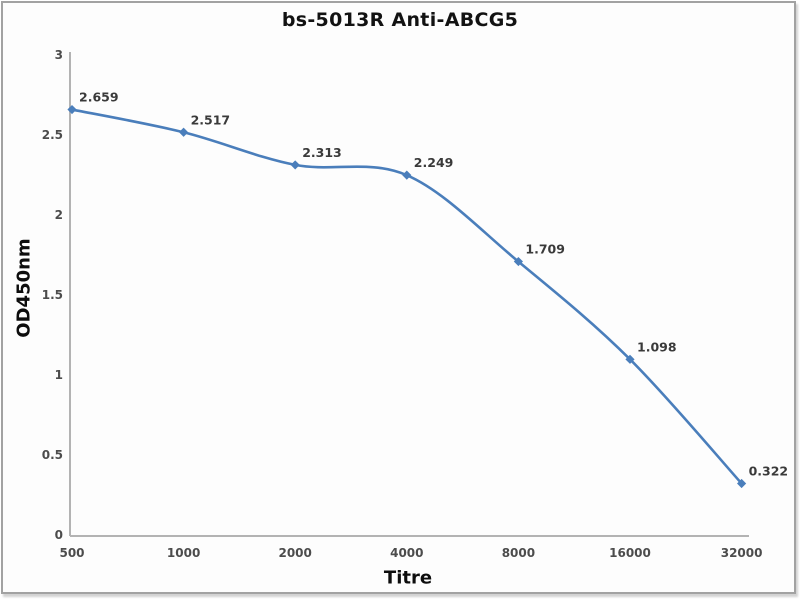 The image size is (800, 600). I want to click on x-tick-label: 1000, so click(183, 553).